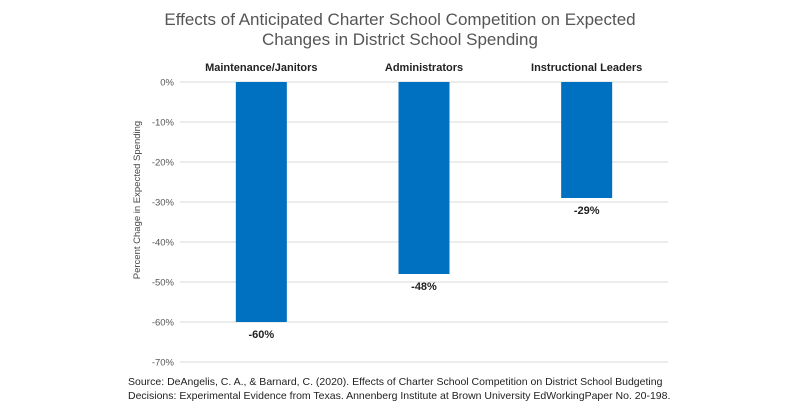 This screenshot has width=800, height=410. Describe the element at coordinates (167, 83) in the screenshot. I see `y-tick-label: 0%` at that location.